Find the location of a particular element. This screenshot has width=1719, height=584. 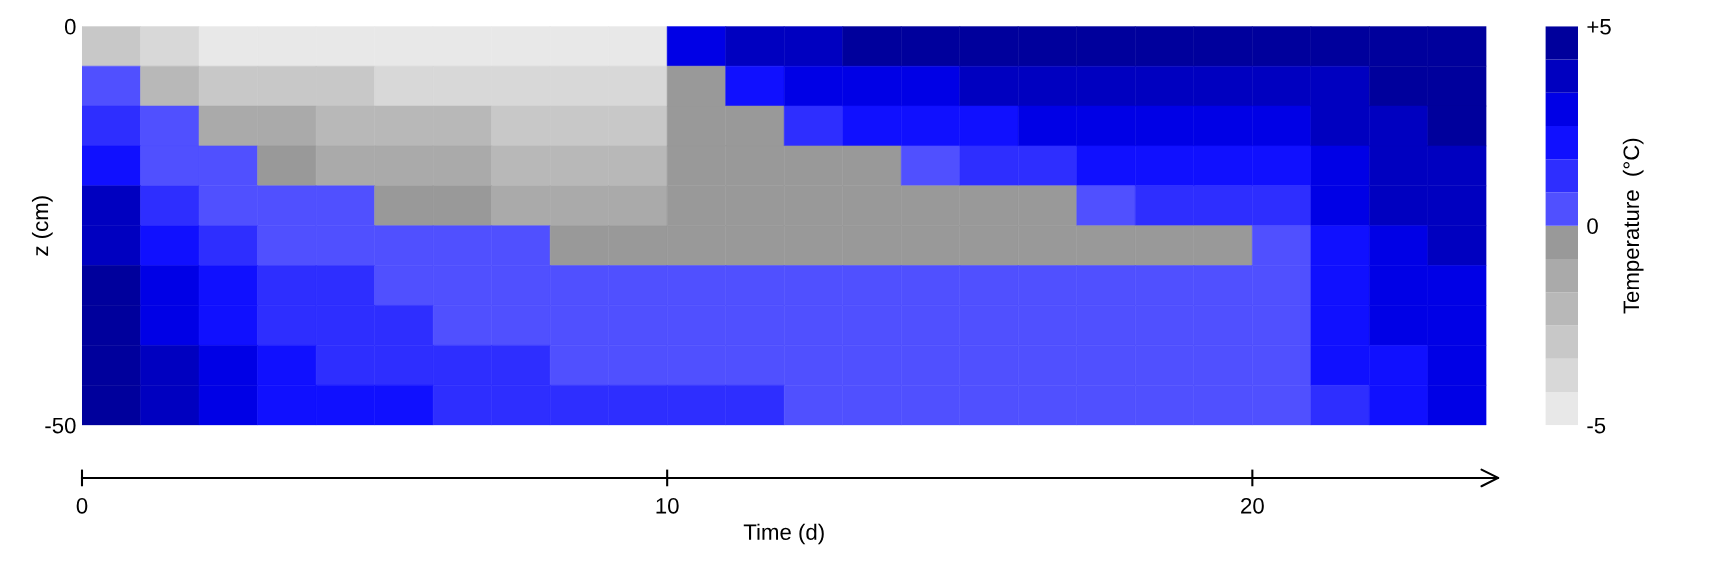

color-bar-label: 0 is located at coordinates (1592, 226).